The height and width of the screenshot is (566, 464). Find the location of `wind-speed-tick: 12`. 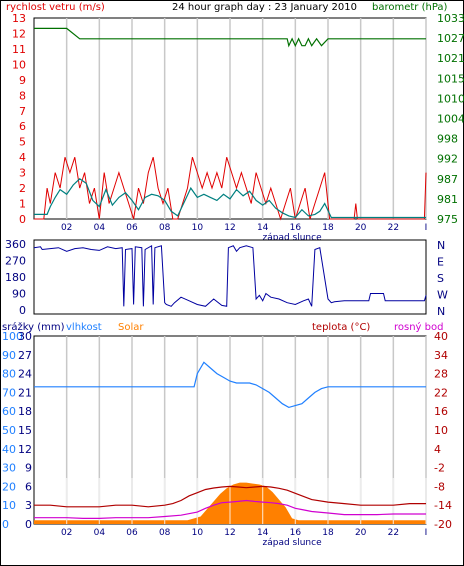

wind-speed-tick: 12 is located at coordinates (19, 33).